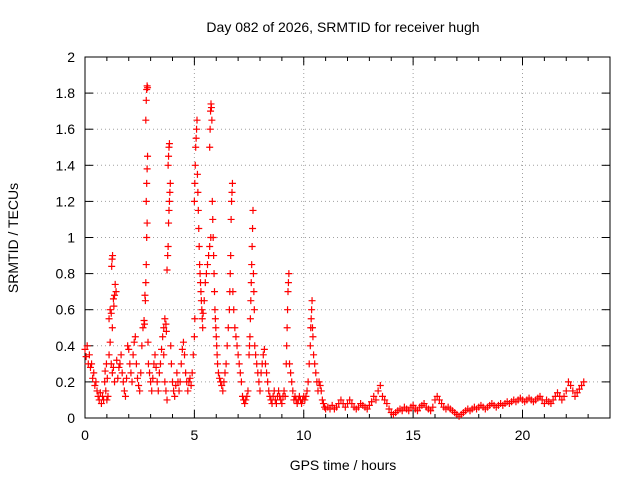 The width and height of the screenshot is (640, 480). I want to click on x-tick-label: 5, so click(194, 435).